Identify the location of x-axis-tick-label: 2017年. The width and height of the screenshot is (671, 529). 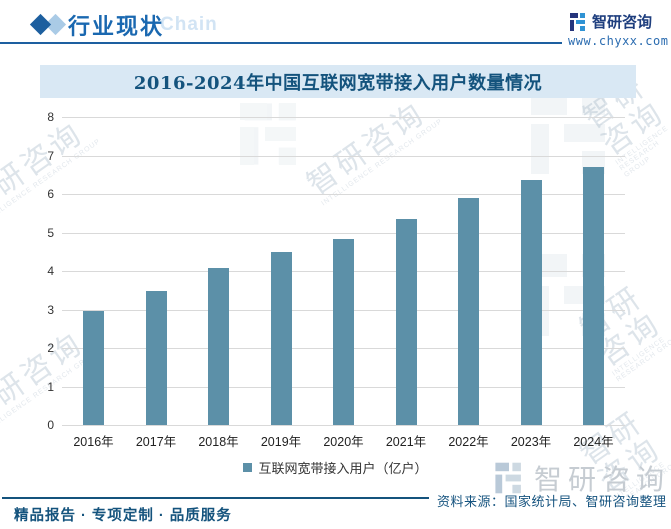
(156, 442).